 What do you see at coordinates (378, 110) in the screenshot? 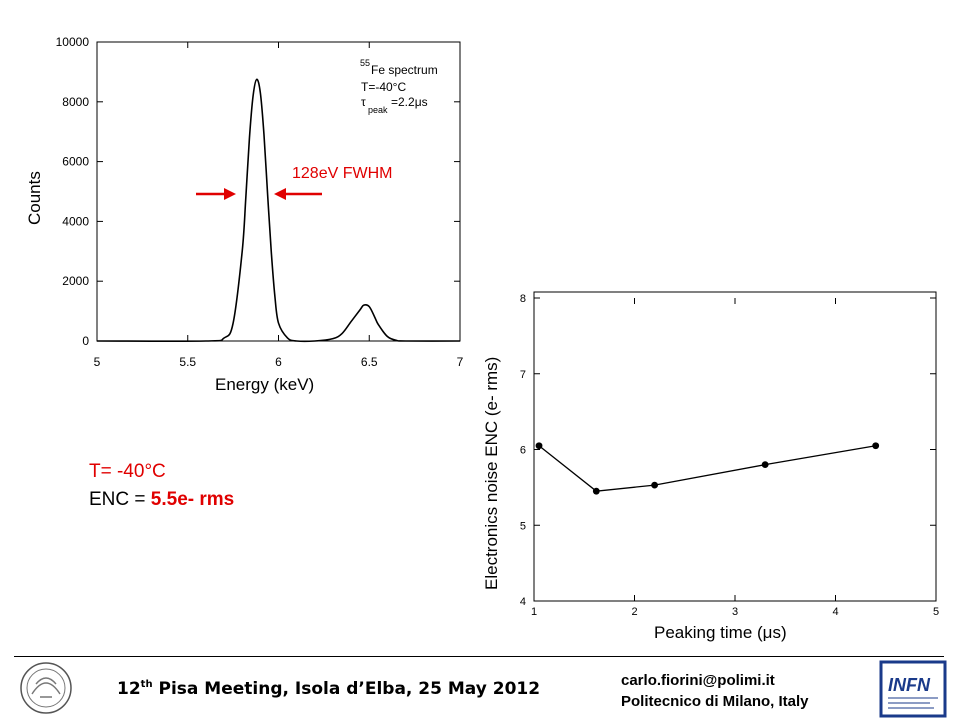
I see `tau-subscript: peak` at bounding box center [378, 110].